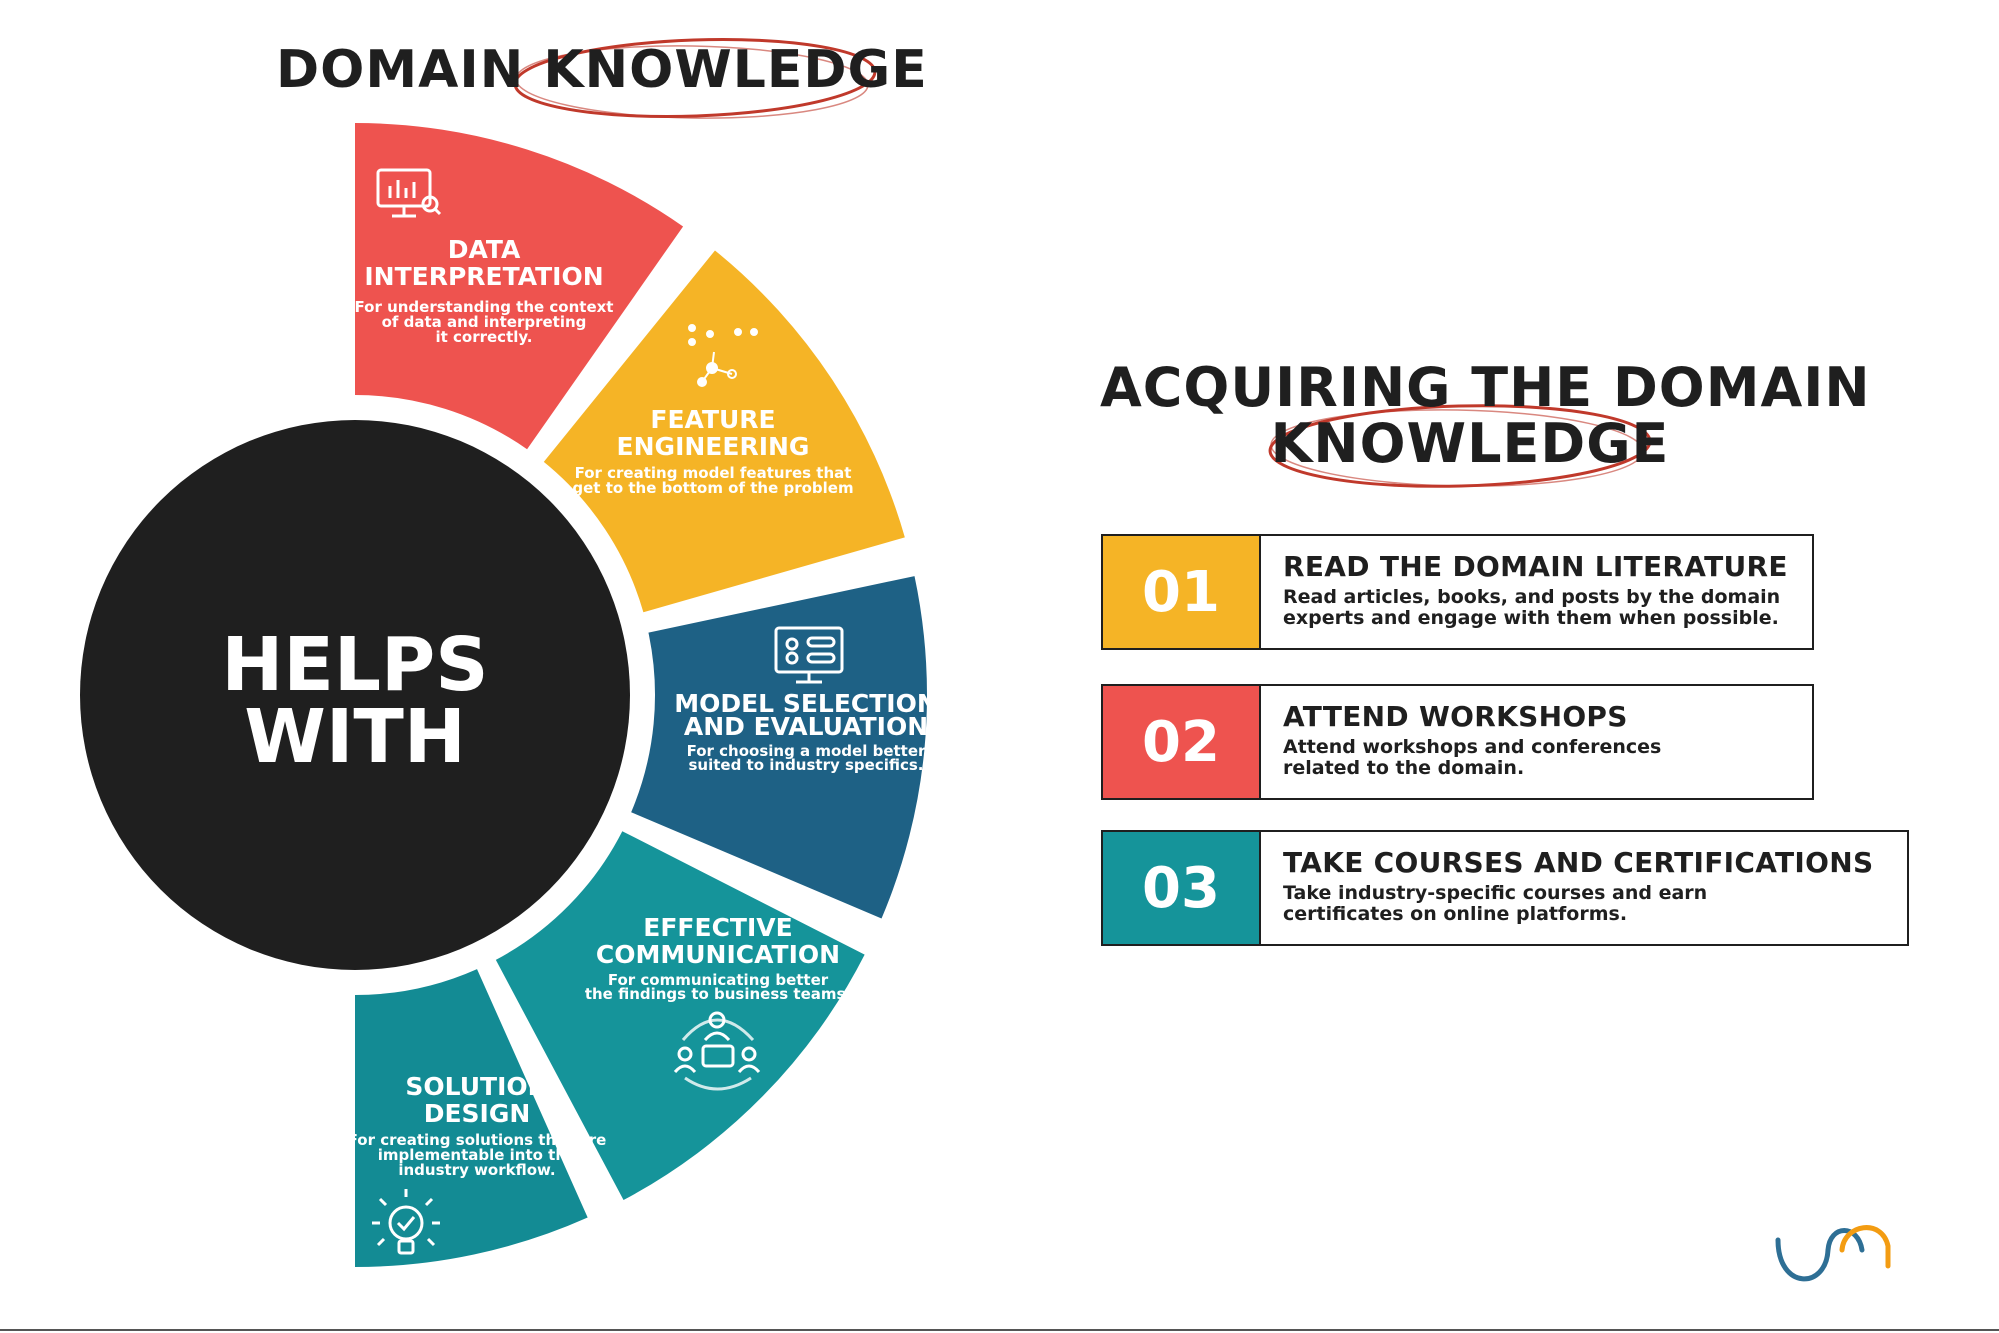 The height and width of the screenshot is (1333, 1999). I want to click on hub-line-1: HELPS, so click(354, 665).